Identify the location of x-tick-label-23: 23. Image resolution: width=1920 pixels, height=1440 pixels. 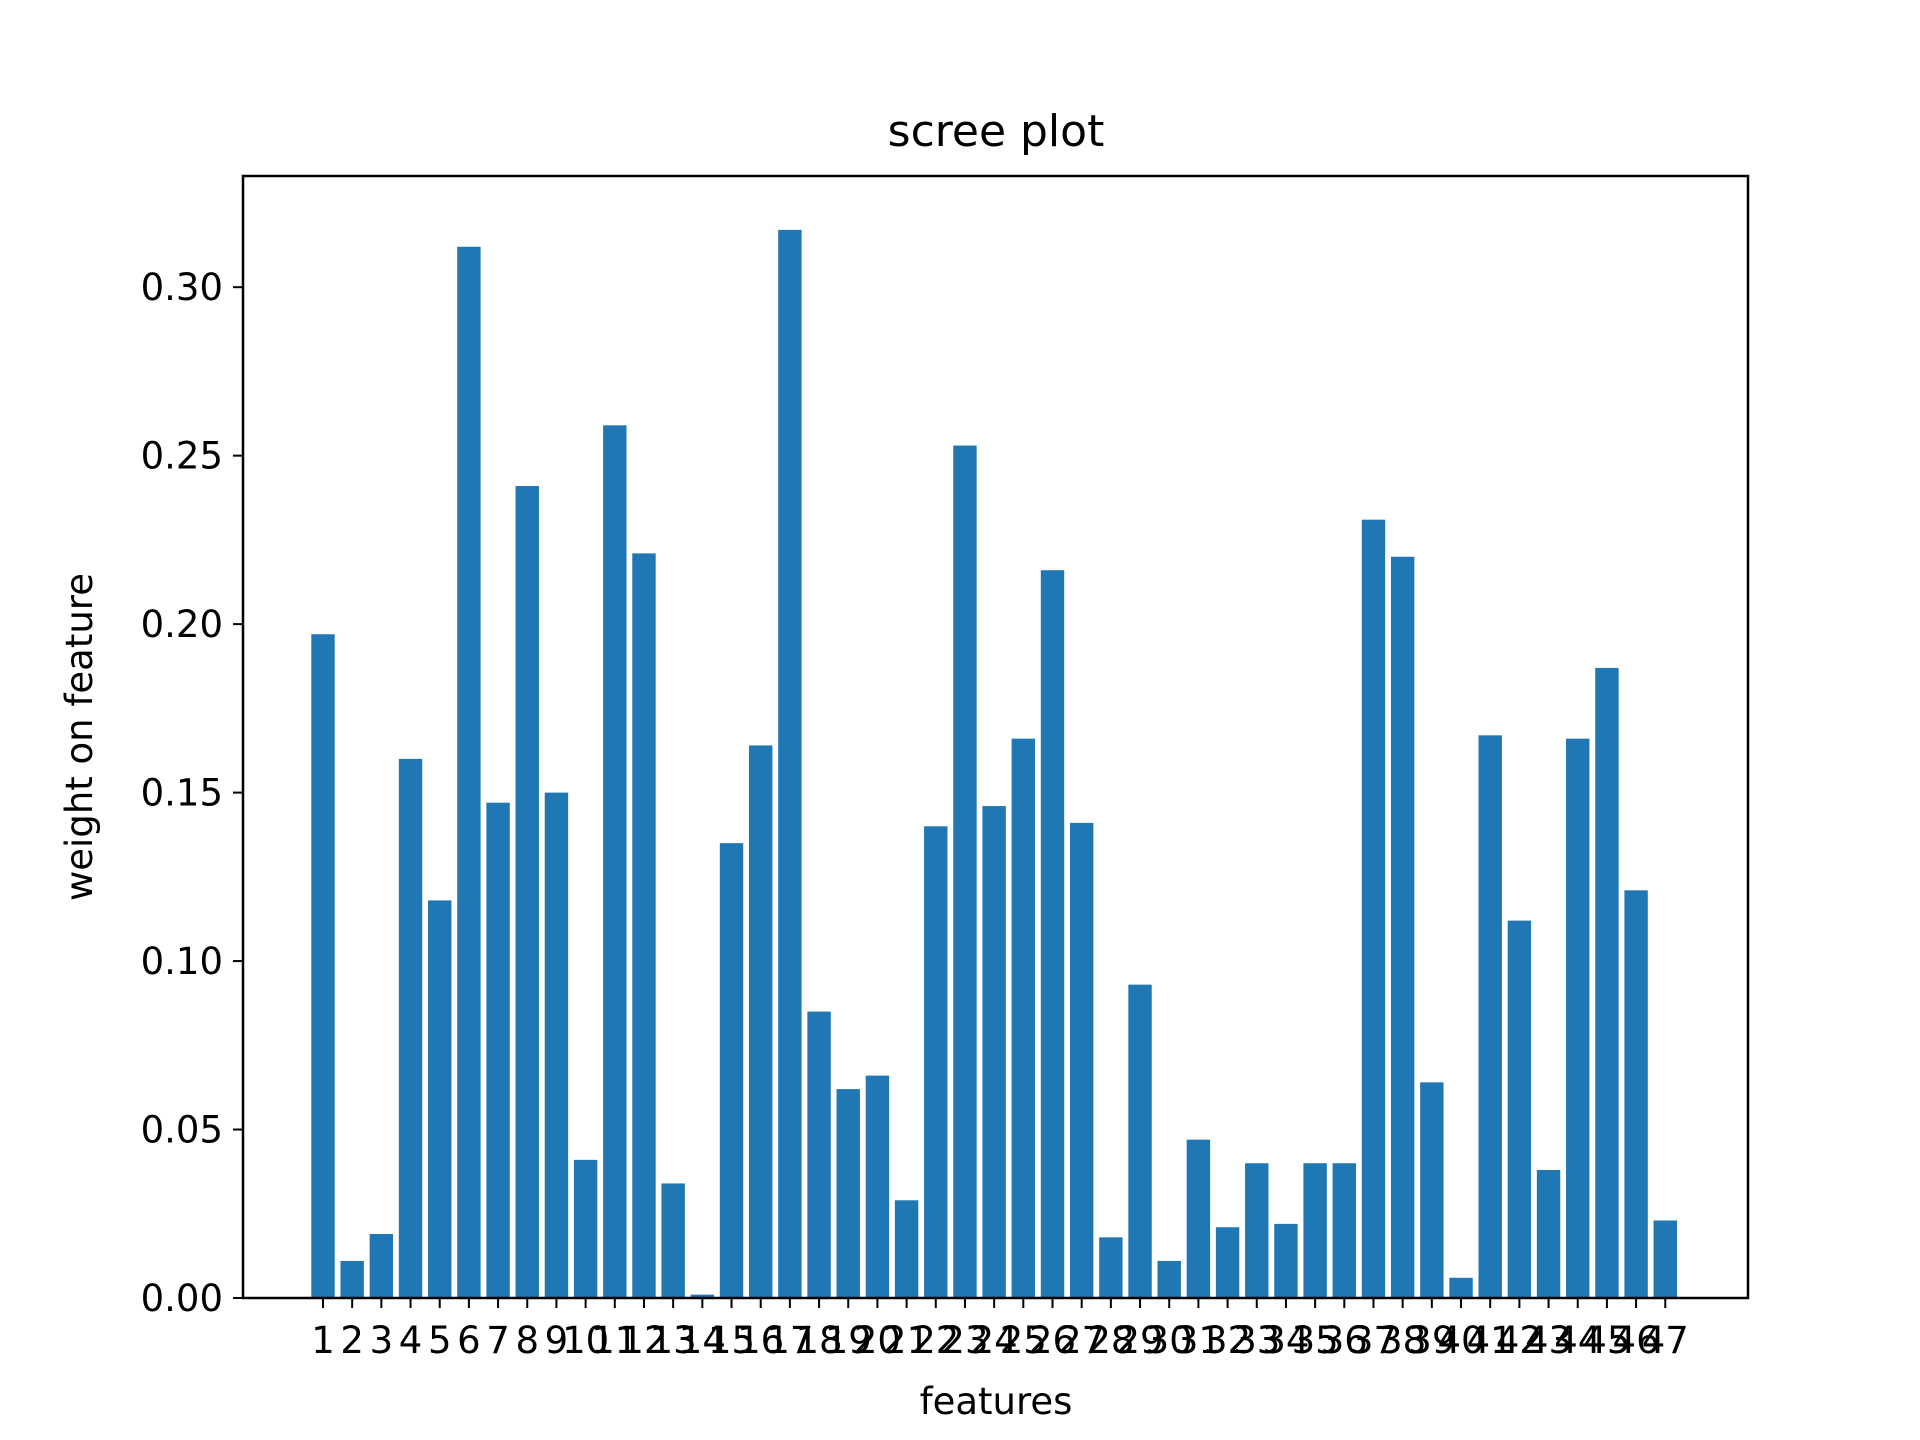
(964, 1340).